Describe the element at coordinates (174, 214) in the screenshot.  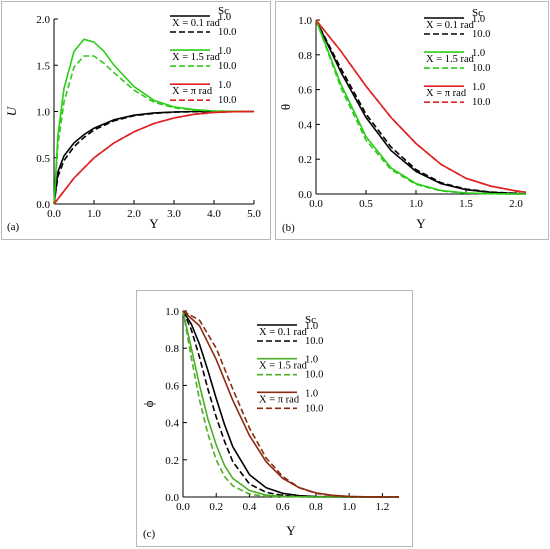
I see `x-tick-label: 3.0` at that location.